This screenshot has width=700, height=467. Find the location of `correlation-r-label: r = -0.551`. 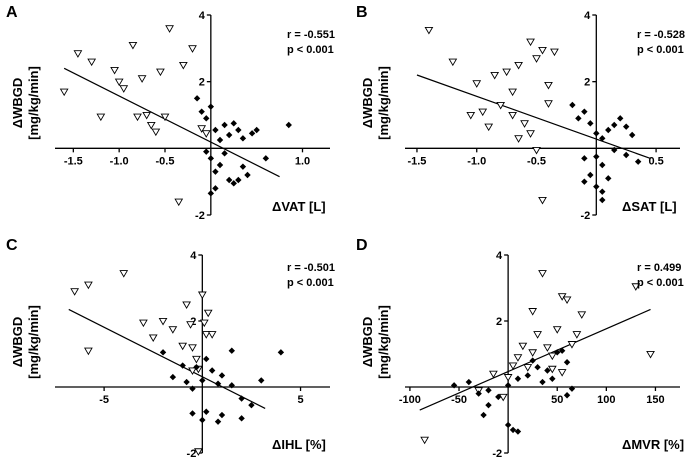

correlation-r-label: r = -0.551 is located at coordinates (311, 35).